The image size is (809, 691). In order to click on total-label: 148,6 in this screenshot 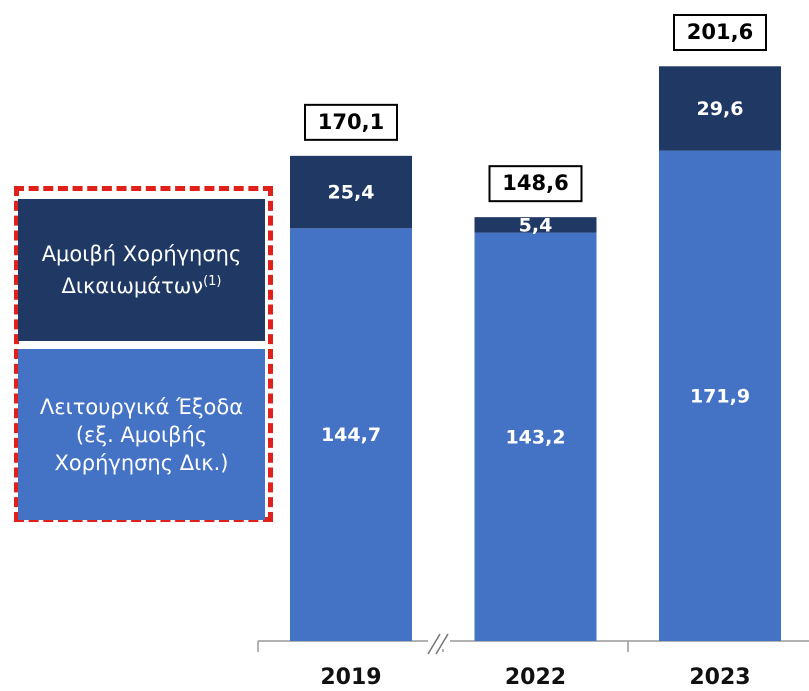, I will do `click(535, 183)`.